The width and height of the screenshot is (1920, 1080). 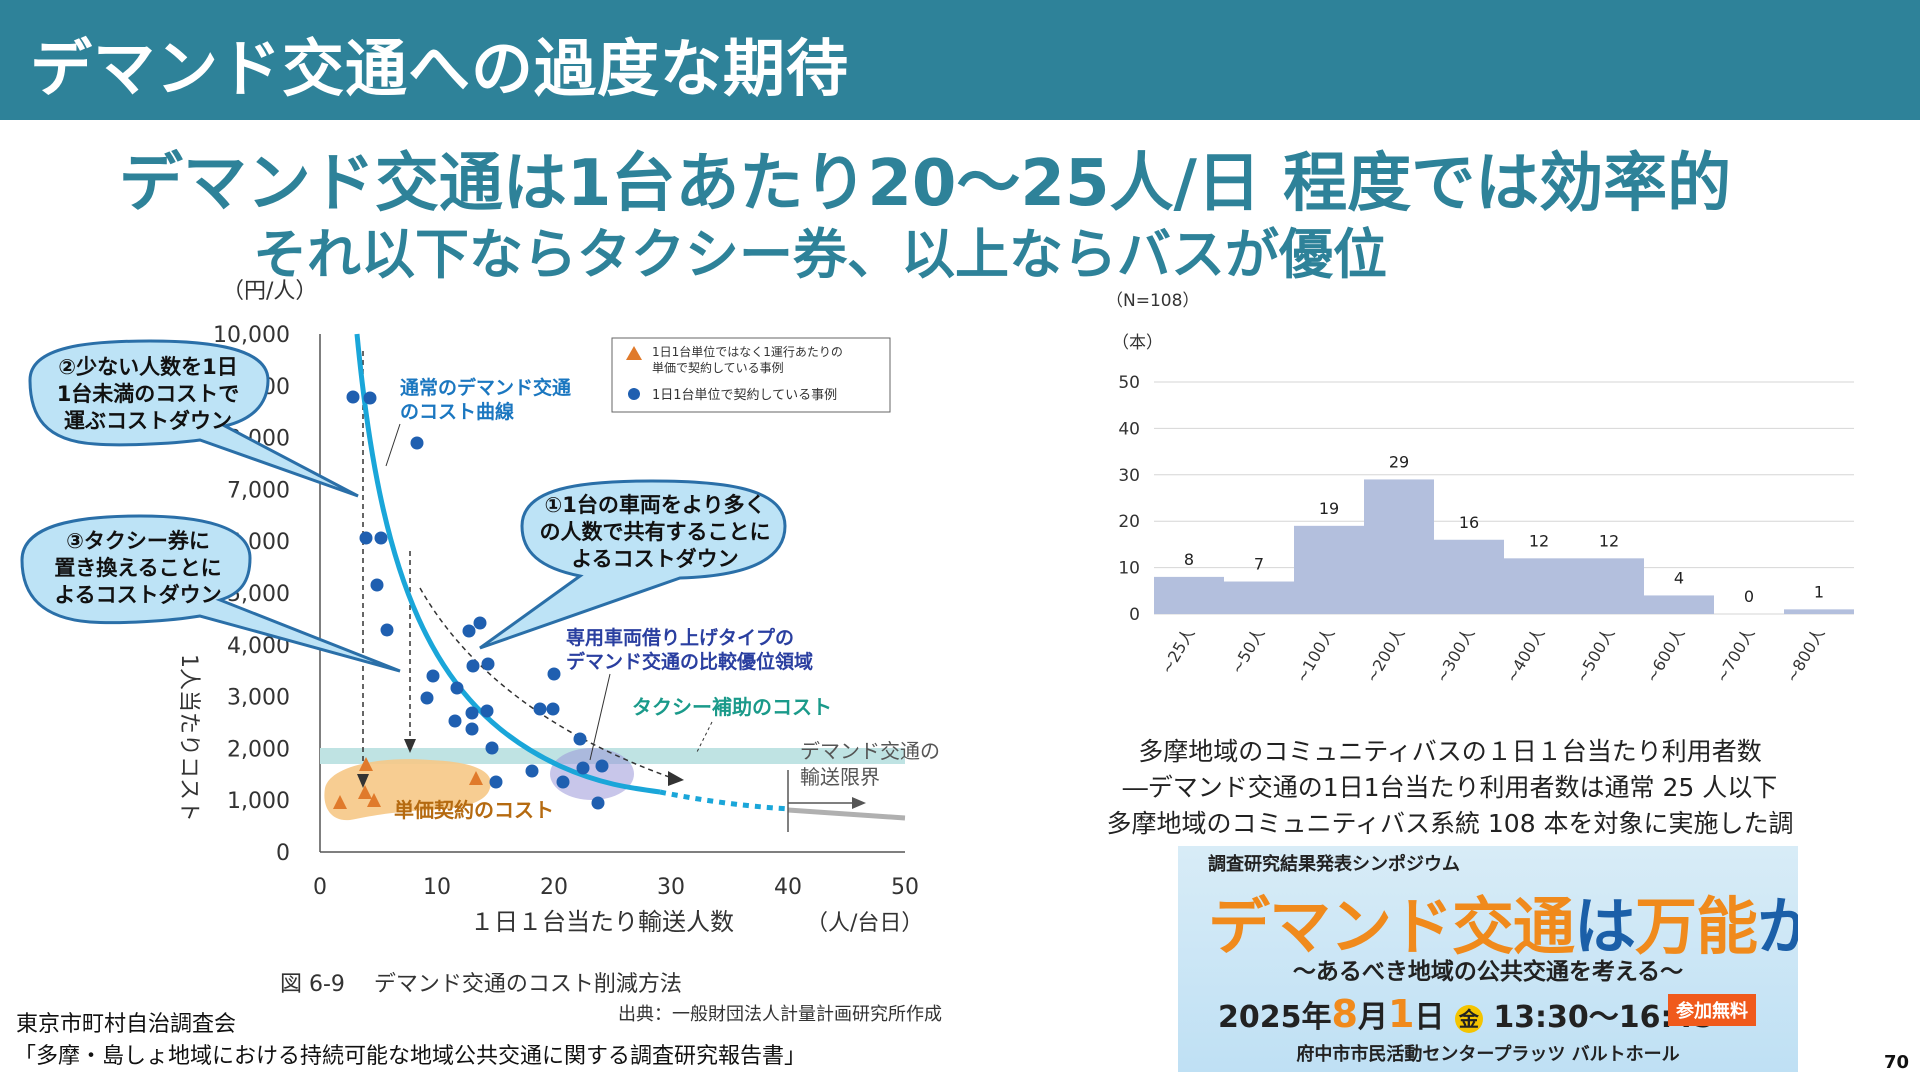 What do you see at coordinates (1275, 1017) in the screenshot?
I see `date-year: 2025年` at bounding box center [1275, 1017].